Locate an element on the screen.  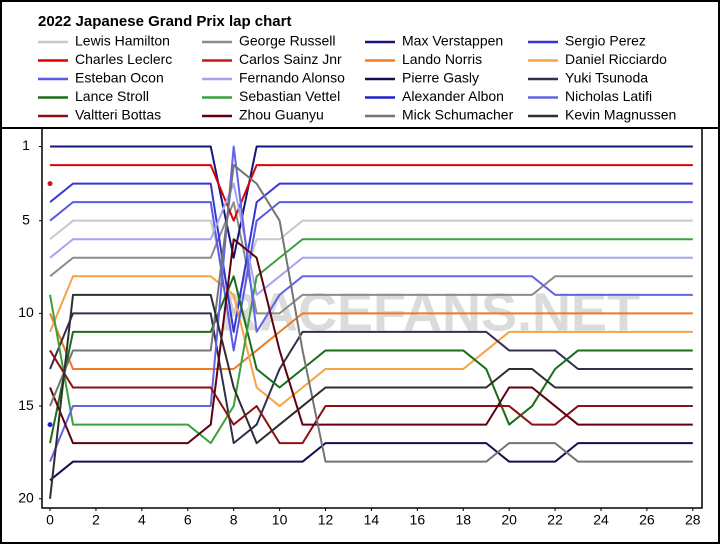
y-tick-label: 20 is located at coordinates (26, 497).